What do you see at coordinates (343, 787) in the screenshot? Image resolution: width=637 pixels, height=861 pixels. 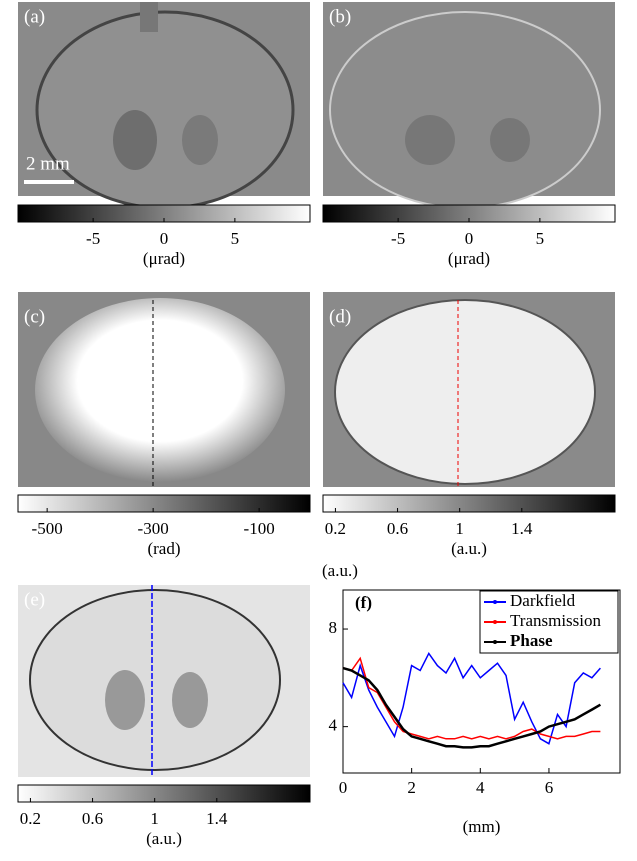 I see `x-tick-label: 0` at bounding box center [343, 787].